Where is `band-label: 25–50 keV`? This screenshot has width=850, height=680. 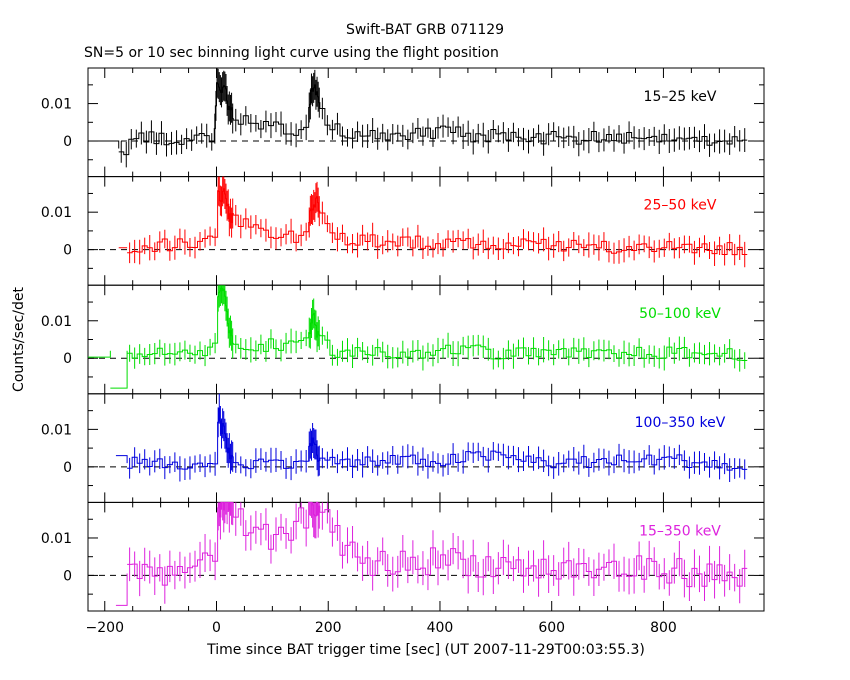
band-label: 25–50 keV is located at coordinates (680, 206).